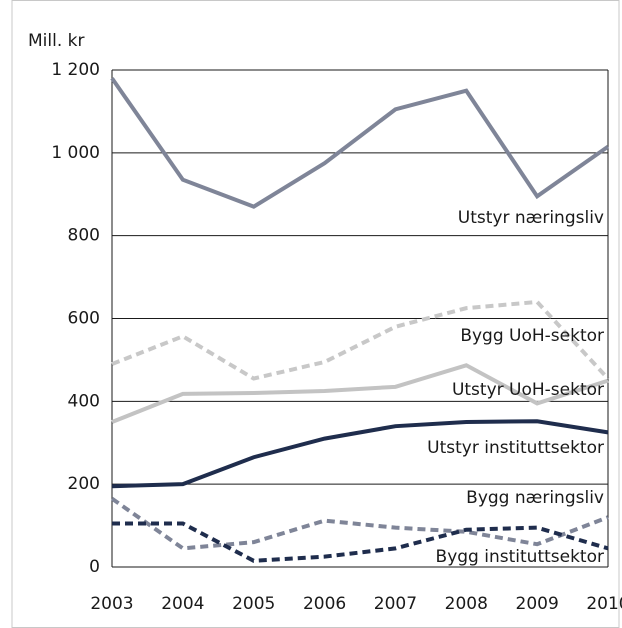 The height and width of the screenshot is (628, 622). I want to click on x-tick-label: 2006, so click(324, 604).